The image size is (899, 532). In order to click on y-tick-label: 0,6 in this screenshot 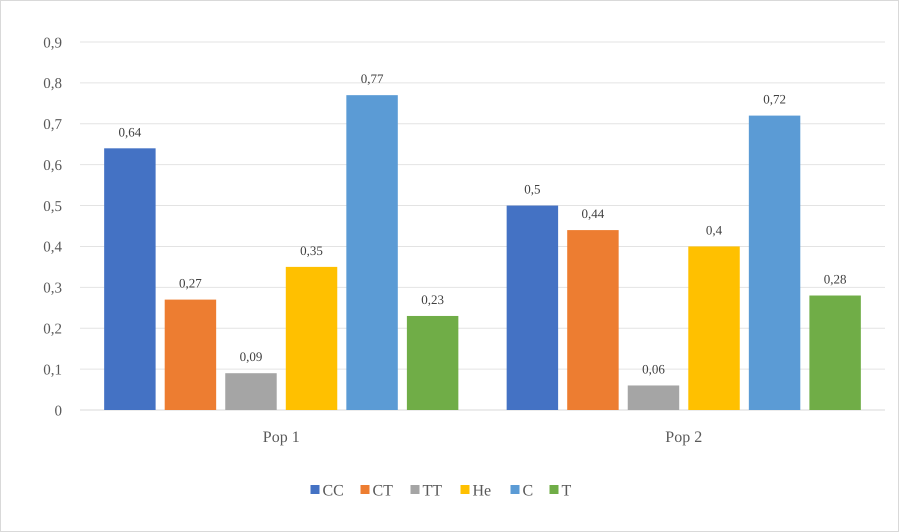, I will do `click(52, 166)`.